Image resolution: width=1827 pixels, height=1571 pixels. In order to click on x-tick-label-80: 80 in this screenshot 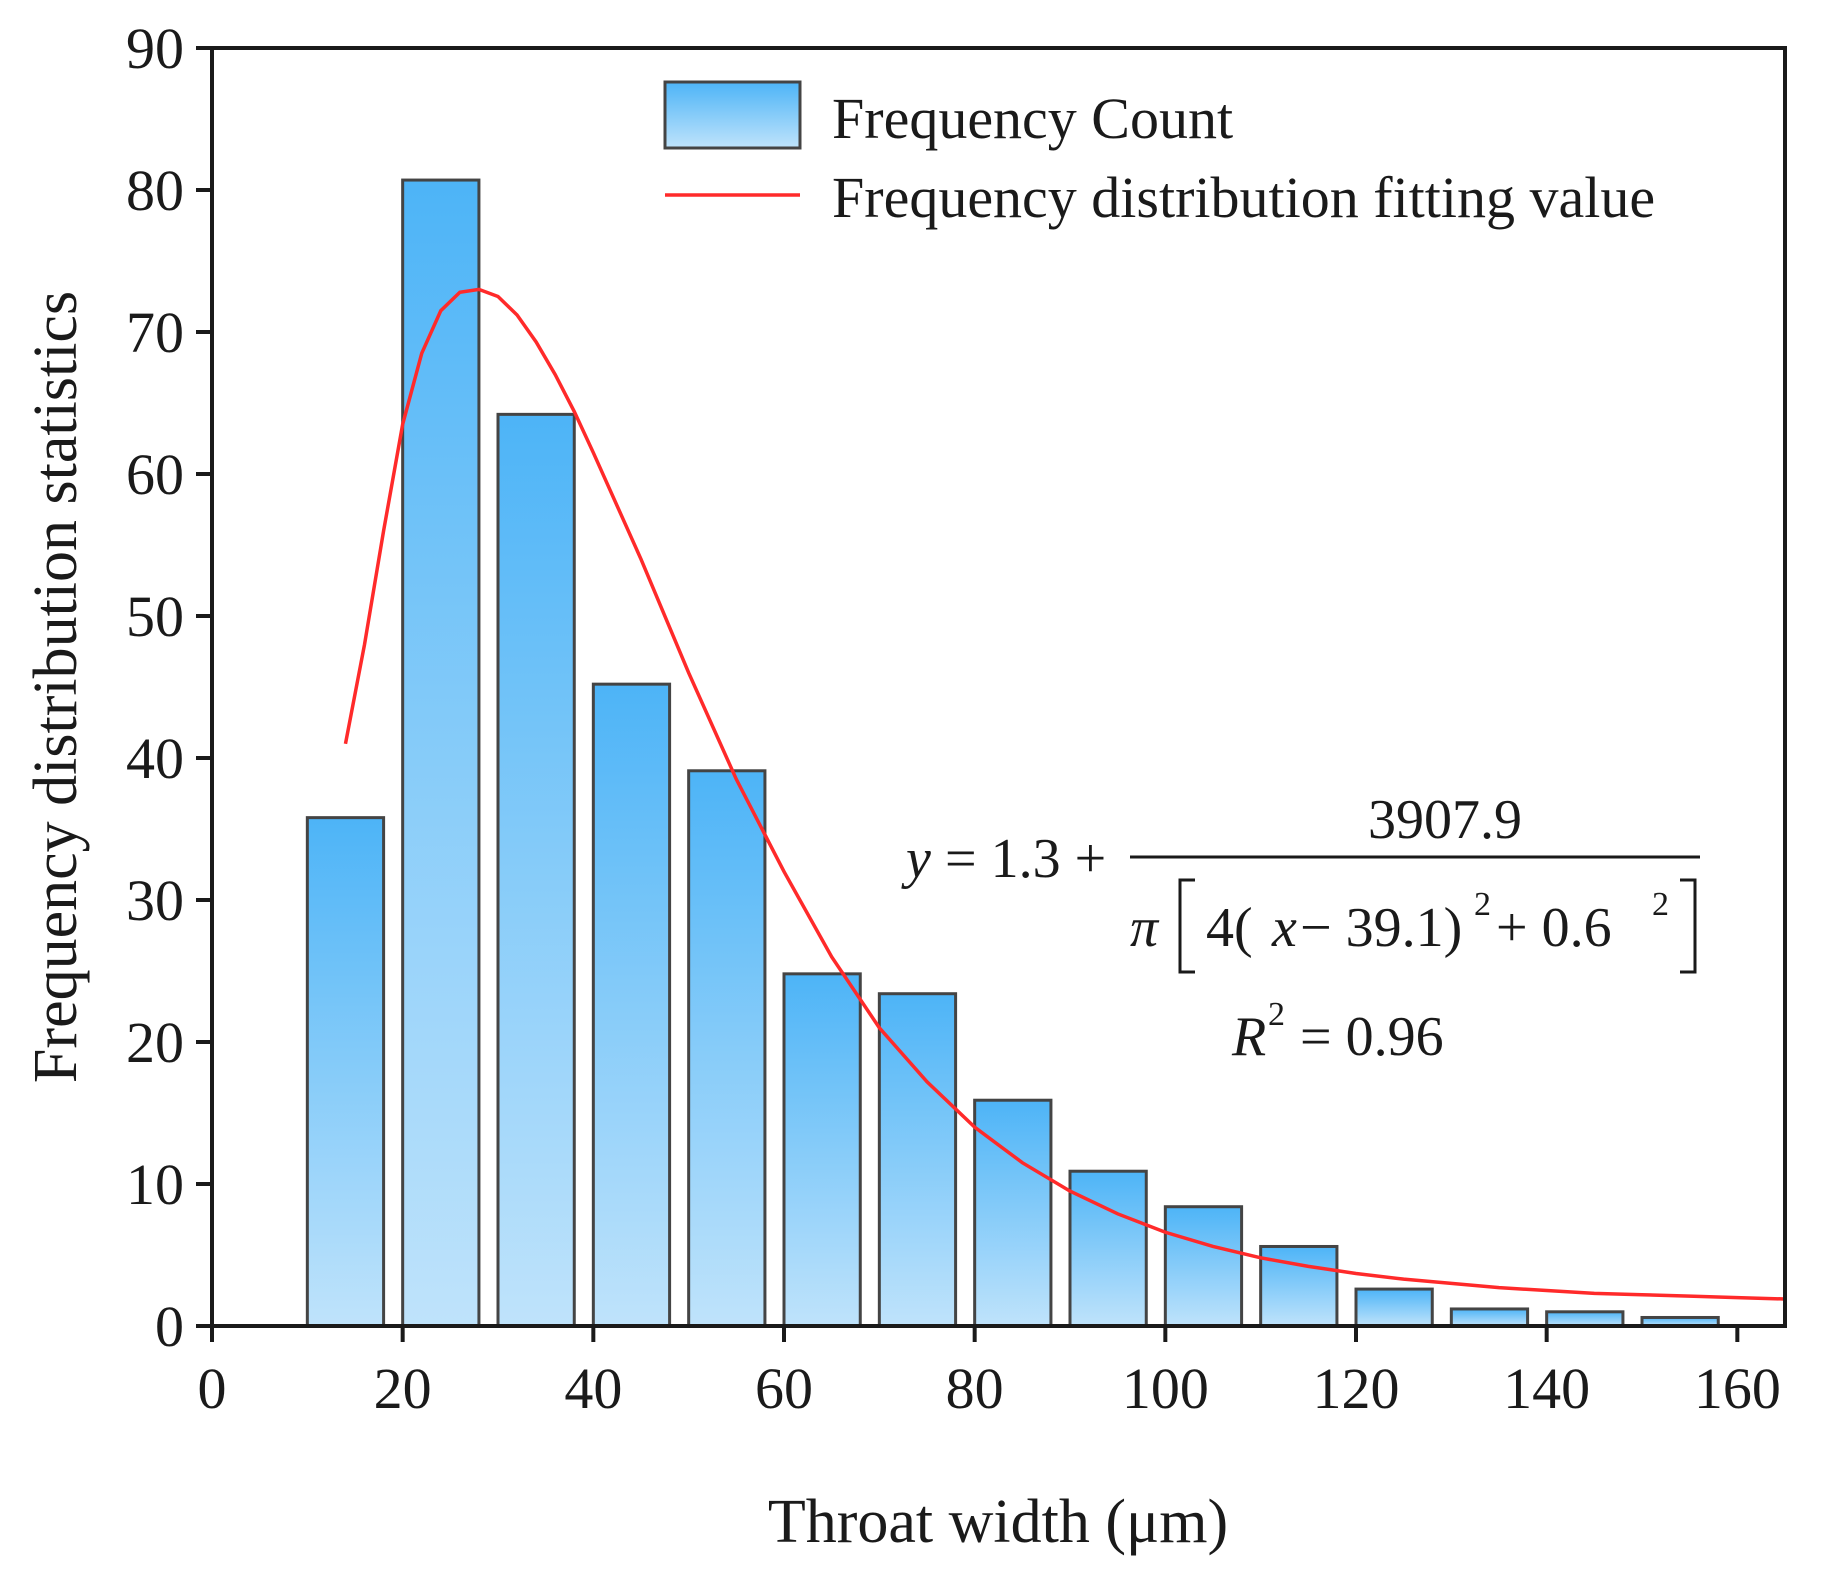, I will do `click(975, 1388)`.